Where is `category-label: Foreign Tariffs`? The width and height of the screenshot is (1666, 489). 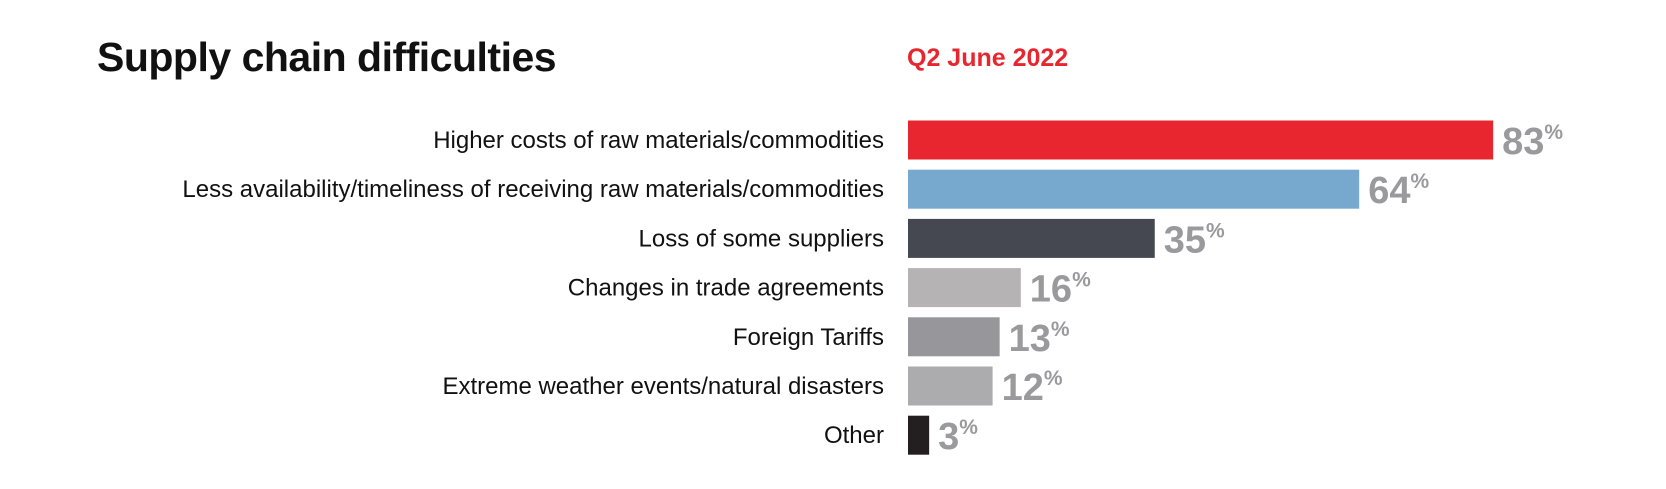
category-label: Foreign Tariffs is located at coordinates (808, 337).